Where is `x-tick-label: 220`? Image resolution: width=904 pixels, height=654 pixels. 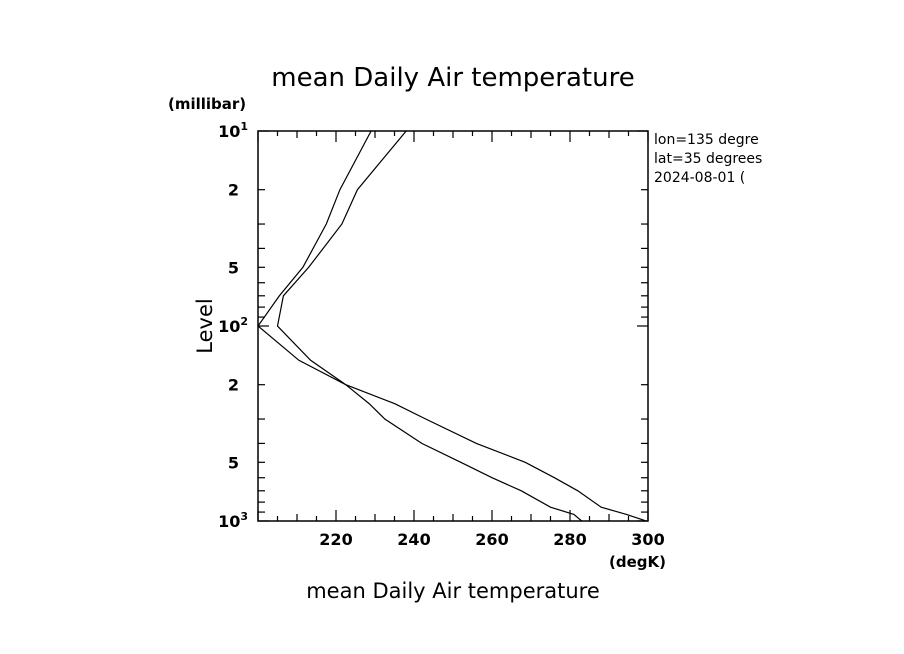
x-tick-label: 220 is located at coordinates (335, 539).